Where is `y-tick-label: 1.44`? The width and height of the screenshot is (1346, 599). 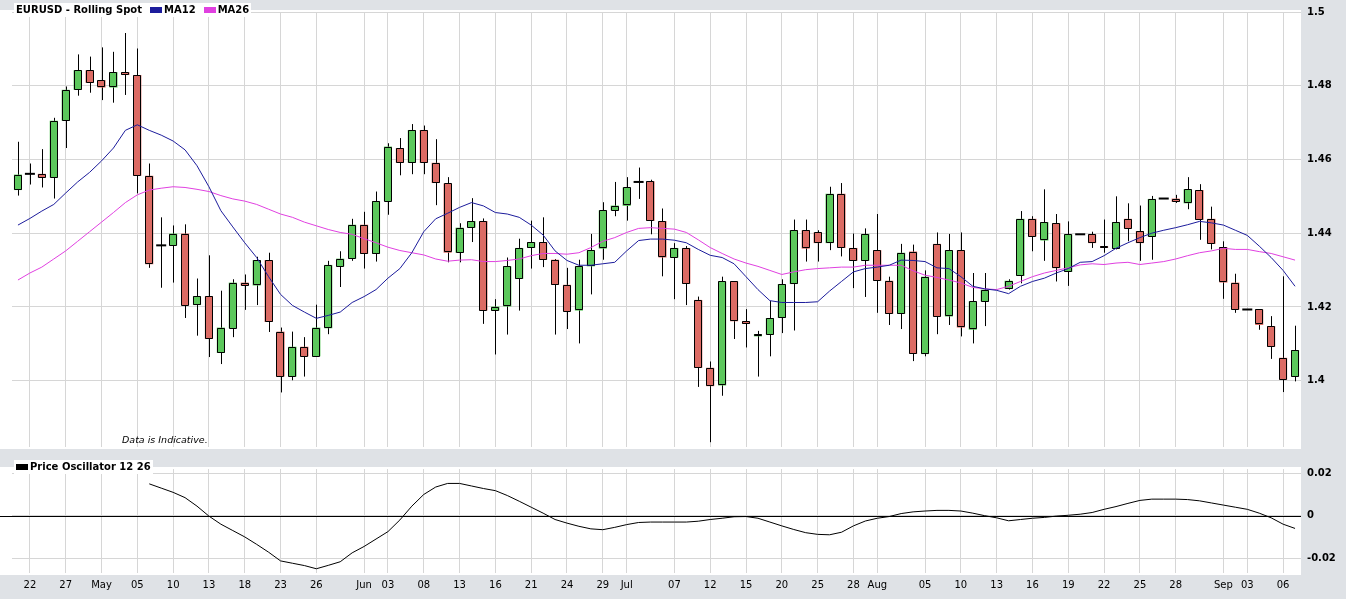 y-tick-label: 1.44 is located at coordinates (1319, 232).